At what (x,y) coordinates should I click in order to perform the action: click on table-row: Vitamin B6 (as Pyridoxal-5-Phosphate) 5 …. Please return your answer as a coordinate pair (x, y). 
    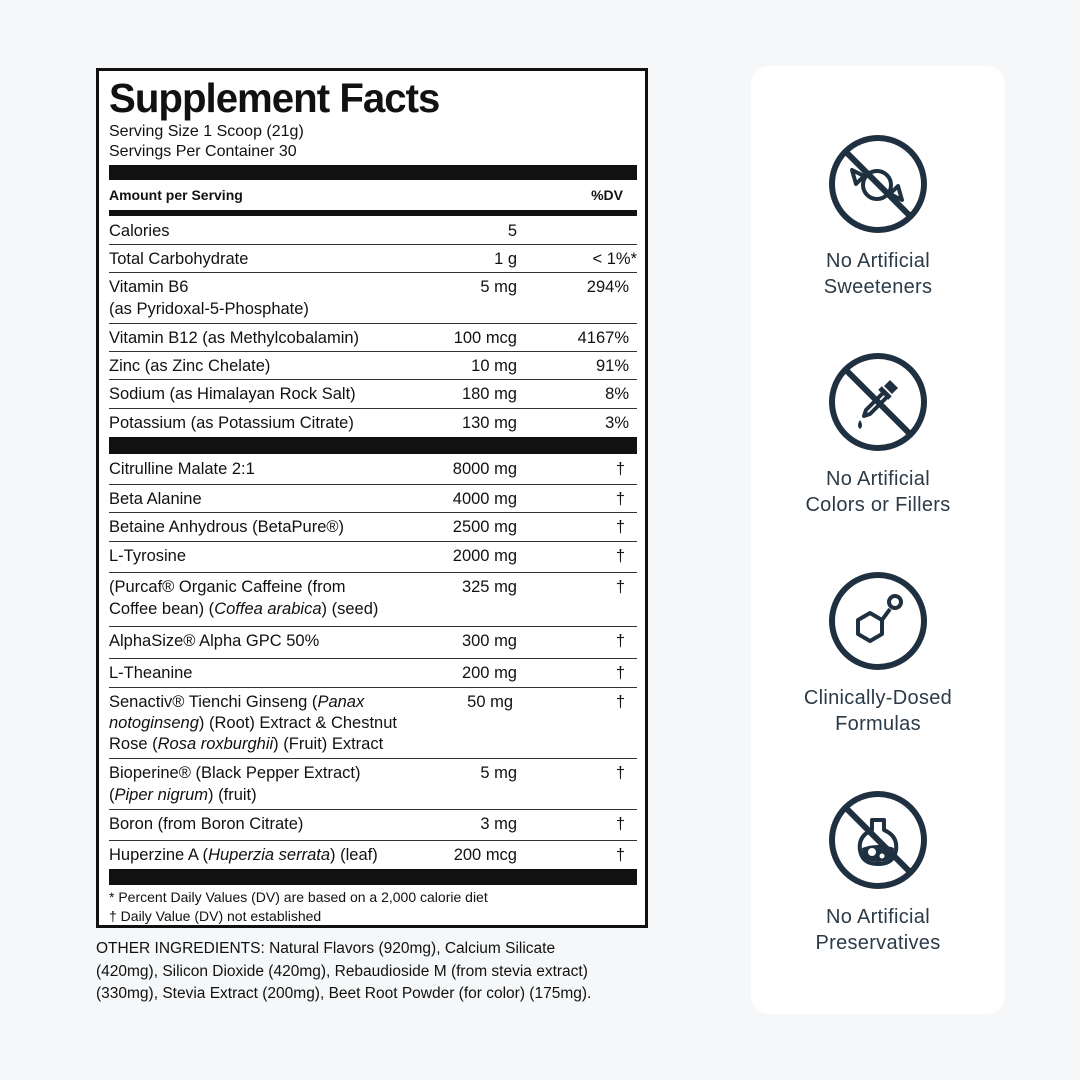
    Looking at the image, I should click on (373, 297).